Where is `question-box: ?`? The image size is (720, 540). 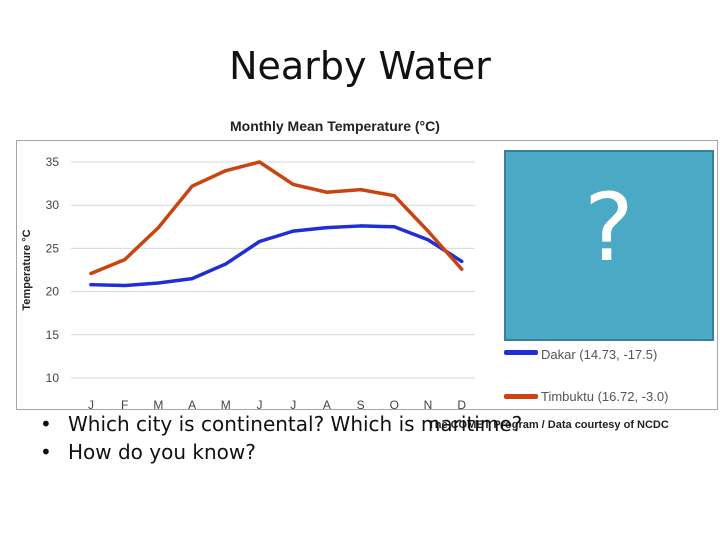
question-box: ? is located at coordinates (609, 245).